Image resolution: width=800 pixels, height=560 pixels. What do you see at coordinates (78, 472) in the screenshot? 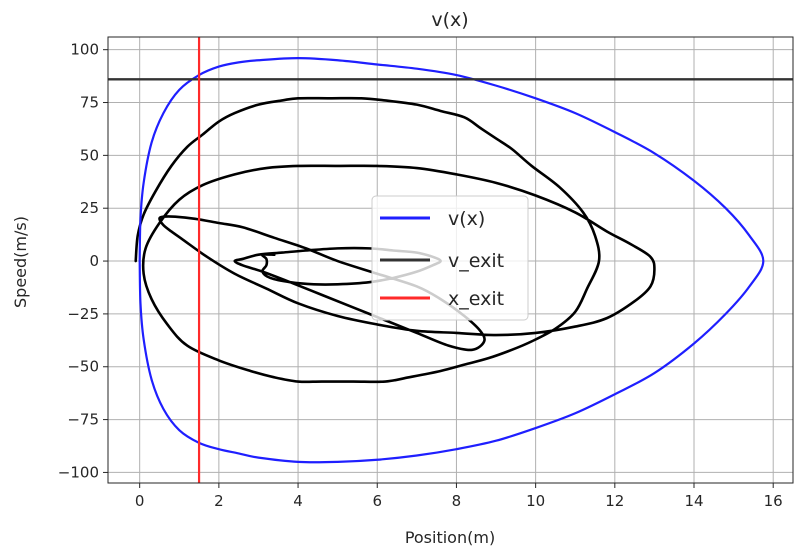
I see `y-tick-label: −100` at bounding box center [78, 472].